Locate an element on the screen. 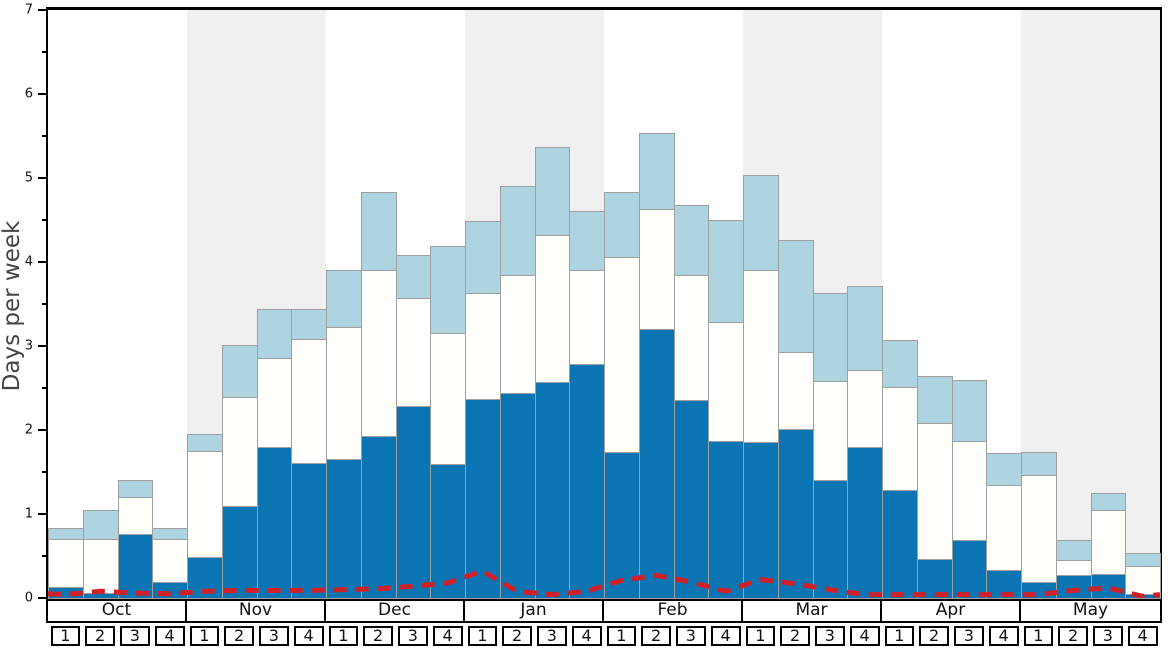 The height and width of the screenshot is (648, 1168). month-label-row: Oct Nov Dec Jan Feb Mar Apr May is located at coordinates (604, 611).